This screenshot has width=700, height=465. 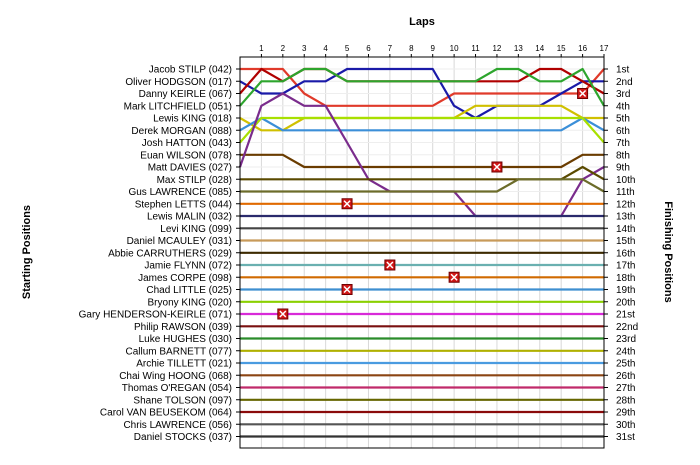 I want to click on start-label: Daniel STOCKS (037), so click(x=183, y=437).